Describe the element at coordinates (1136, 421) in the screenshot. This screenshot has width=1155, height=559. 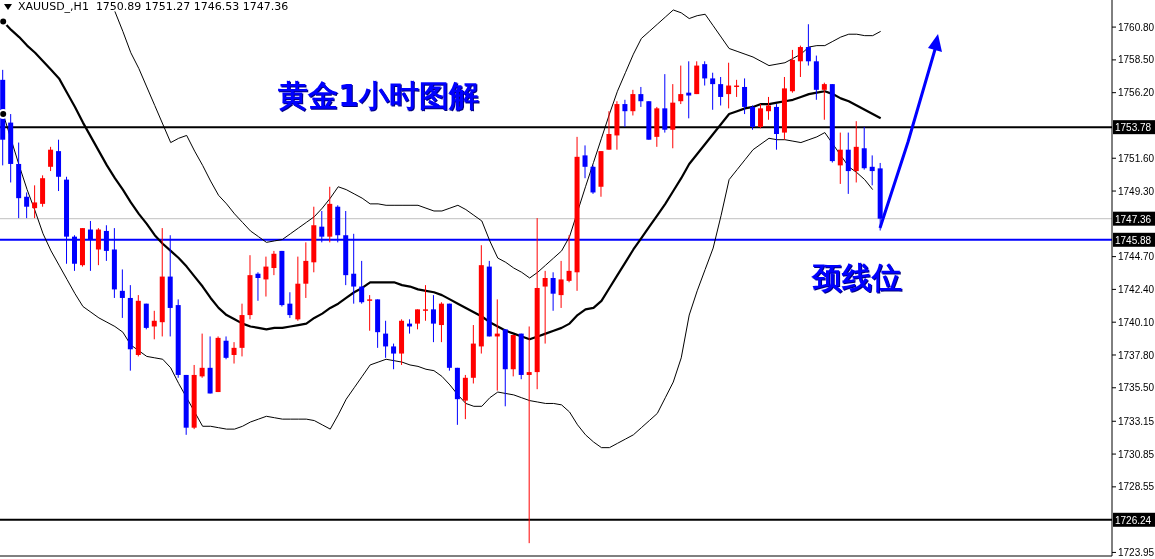
I see `y-tick-label: 1733.15` at that location.